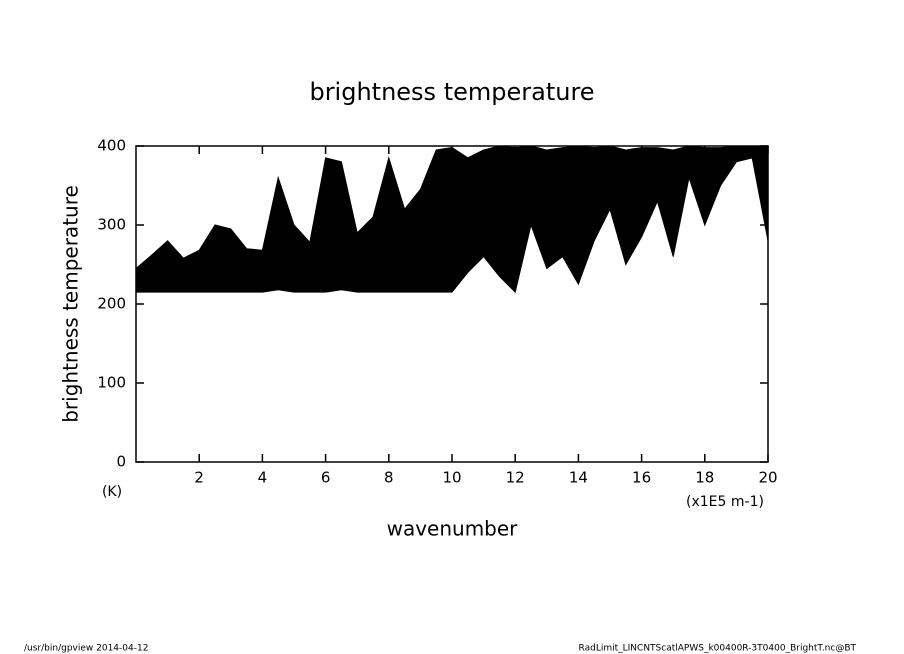 The image size is (904, 654). What do you see at coordinates (199, 478) in the screenshot?
I see `x-tick-label: 2` at bounding box center [199, 478].